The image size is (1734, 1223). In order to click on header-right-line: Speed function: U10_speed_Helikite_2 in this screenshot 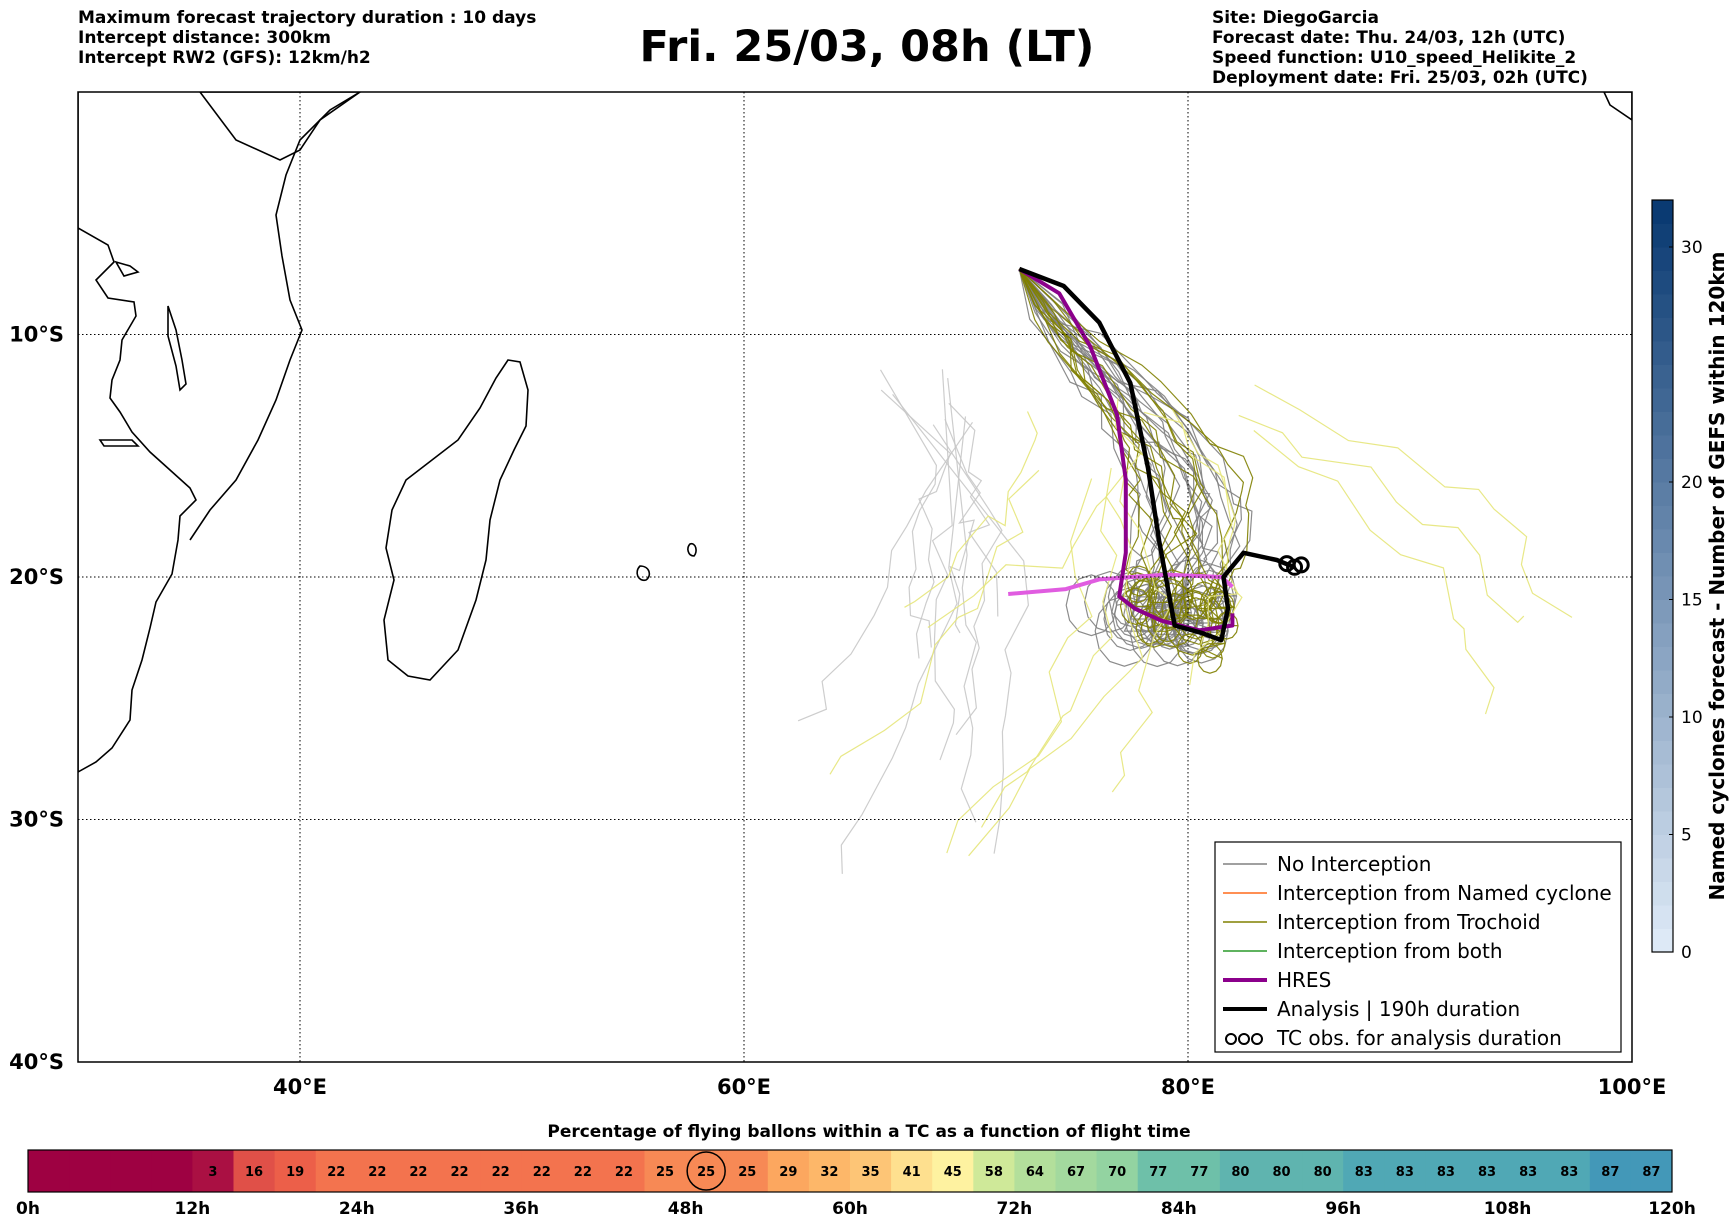, I will do `click(1394, 58)`.